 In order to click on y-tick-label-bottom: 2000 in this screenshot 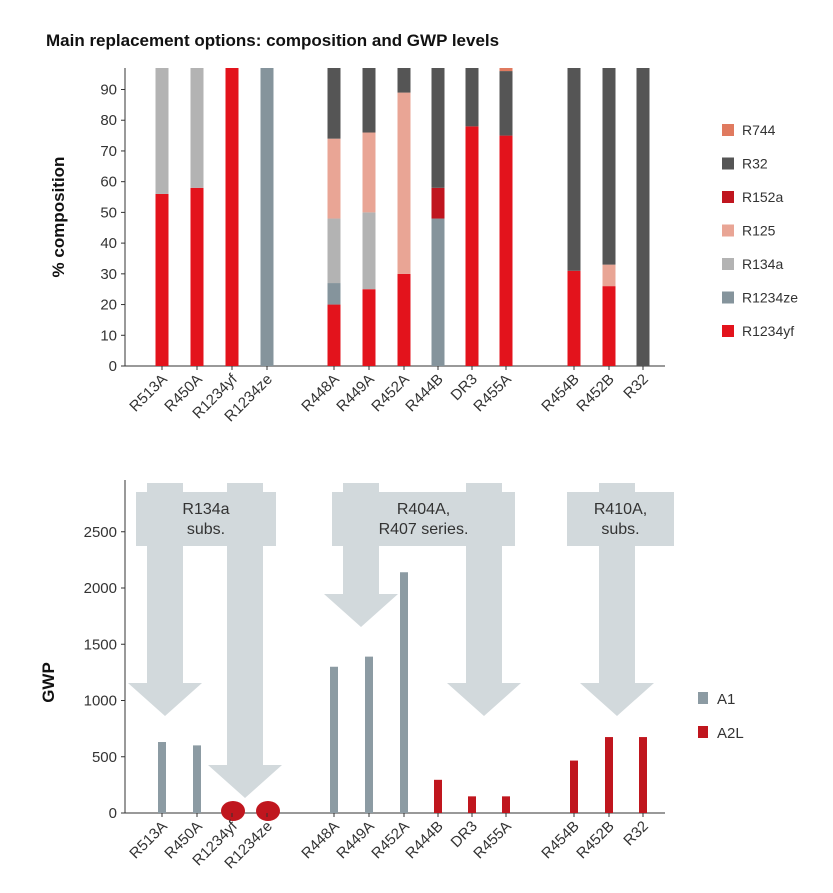, I will do `click(100, 588)`.